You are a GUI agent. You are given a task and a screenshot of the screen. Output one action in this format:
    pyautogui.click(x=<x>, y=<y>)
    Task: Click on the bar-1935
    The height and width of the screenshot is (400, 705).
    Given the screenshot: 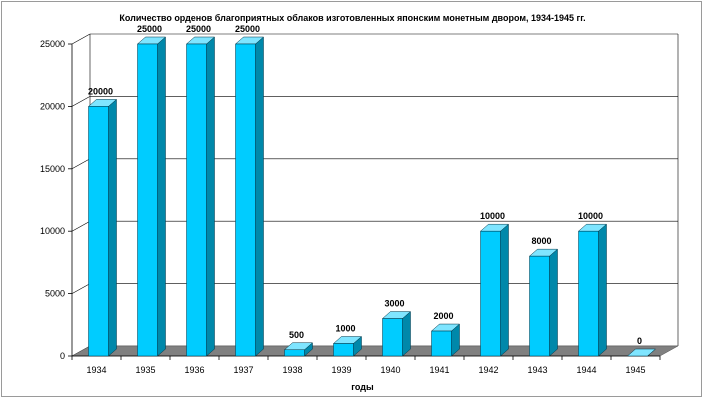 What is the action you would take?
    pyautogui.click(x=151, y=196)
    